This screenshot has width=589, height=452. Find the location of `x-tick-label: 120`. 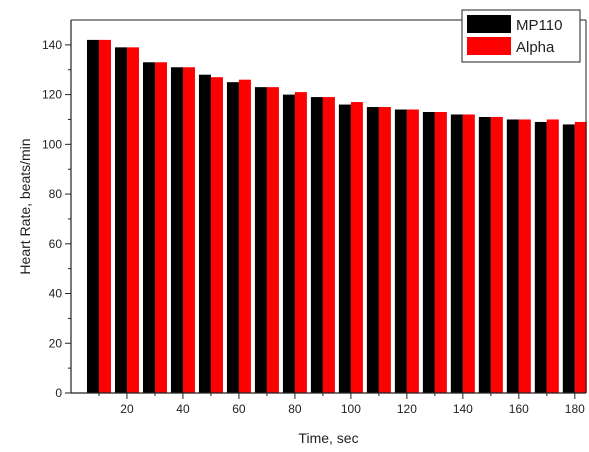

x-tick-label: 120 is located at coordinates (407, 409).